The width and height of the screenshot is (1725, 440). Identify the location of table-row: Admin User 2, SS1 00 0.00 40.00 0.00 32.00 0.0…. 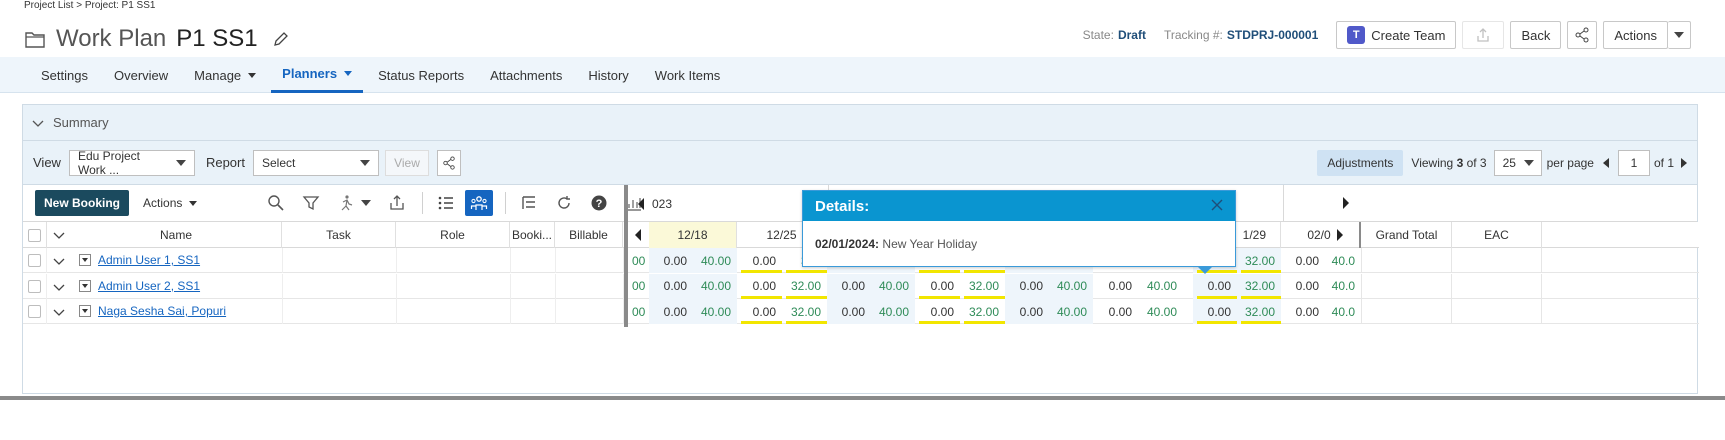
(861, 286).